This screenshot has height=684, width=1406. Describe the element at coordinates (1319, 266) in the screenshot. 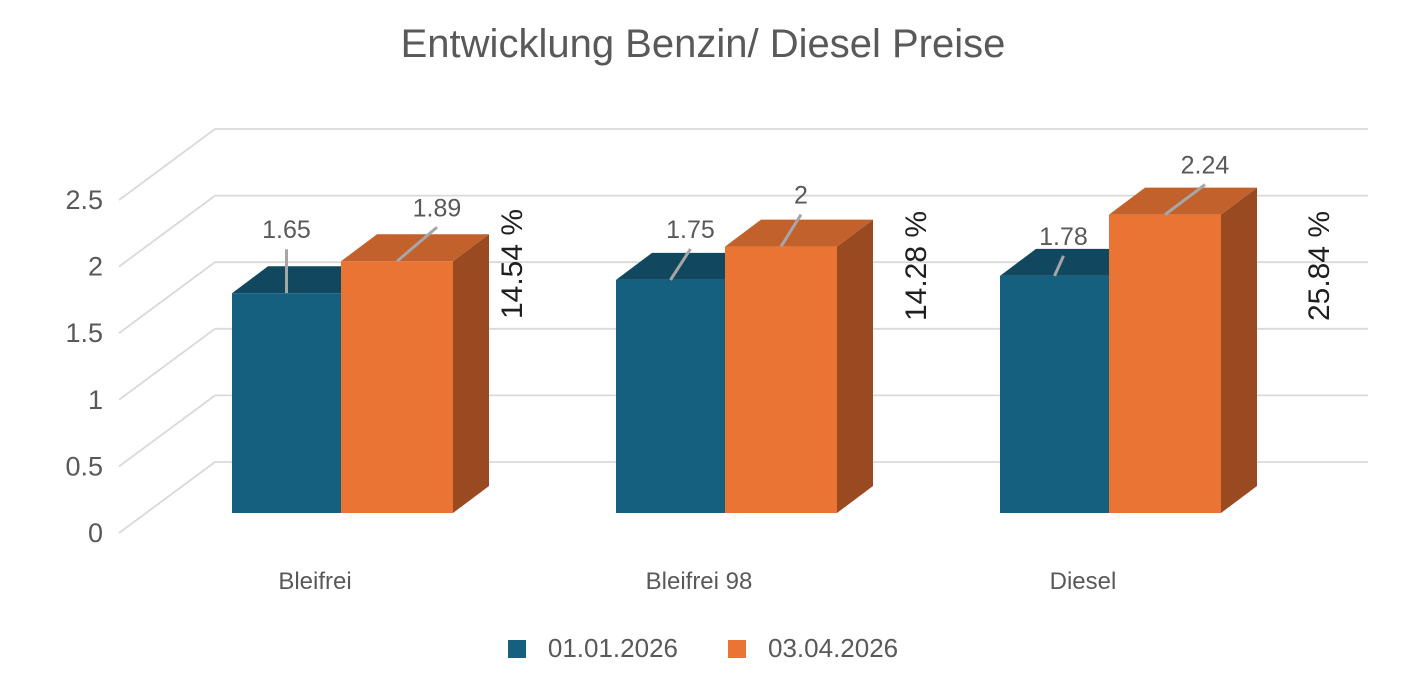

I see `percent-change-label: 25.84 %` at that location.